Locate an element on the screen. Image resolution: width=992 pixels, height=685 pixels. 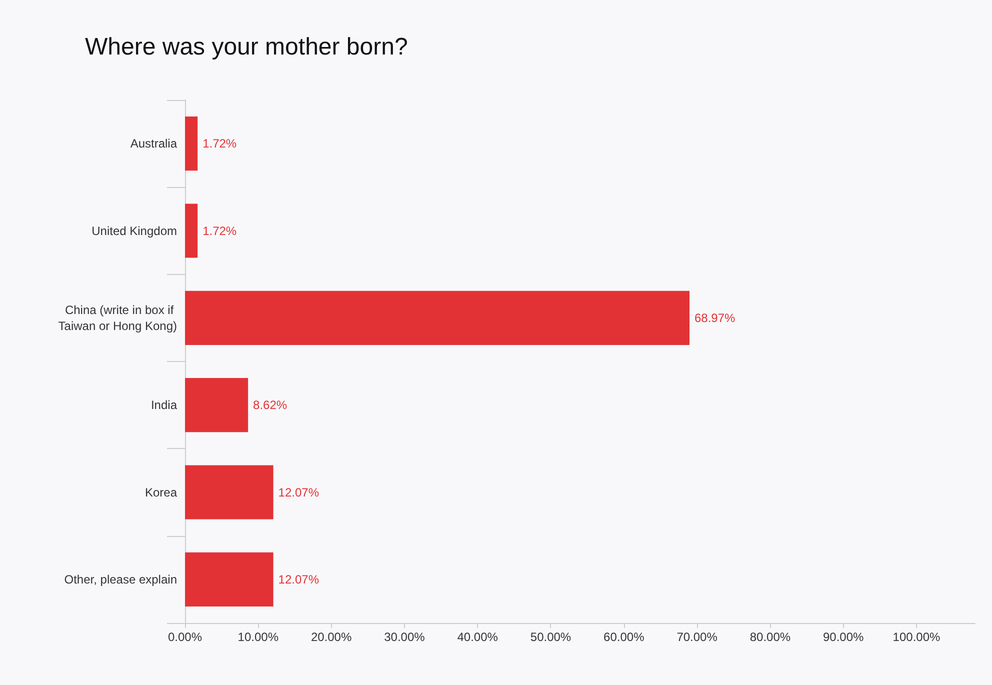
y-tick-label: India is located at coordinates (164, 405).